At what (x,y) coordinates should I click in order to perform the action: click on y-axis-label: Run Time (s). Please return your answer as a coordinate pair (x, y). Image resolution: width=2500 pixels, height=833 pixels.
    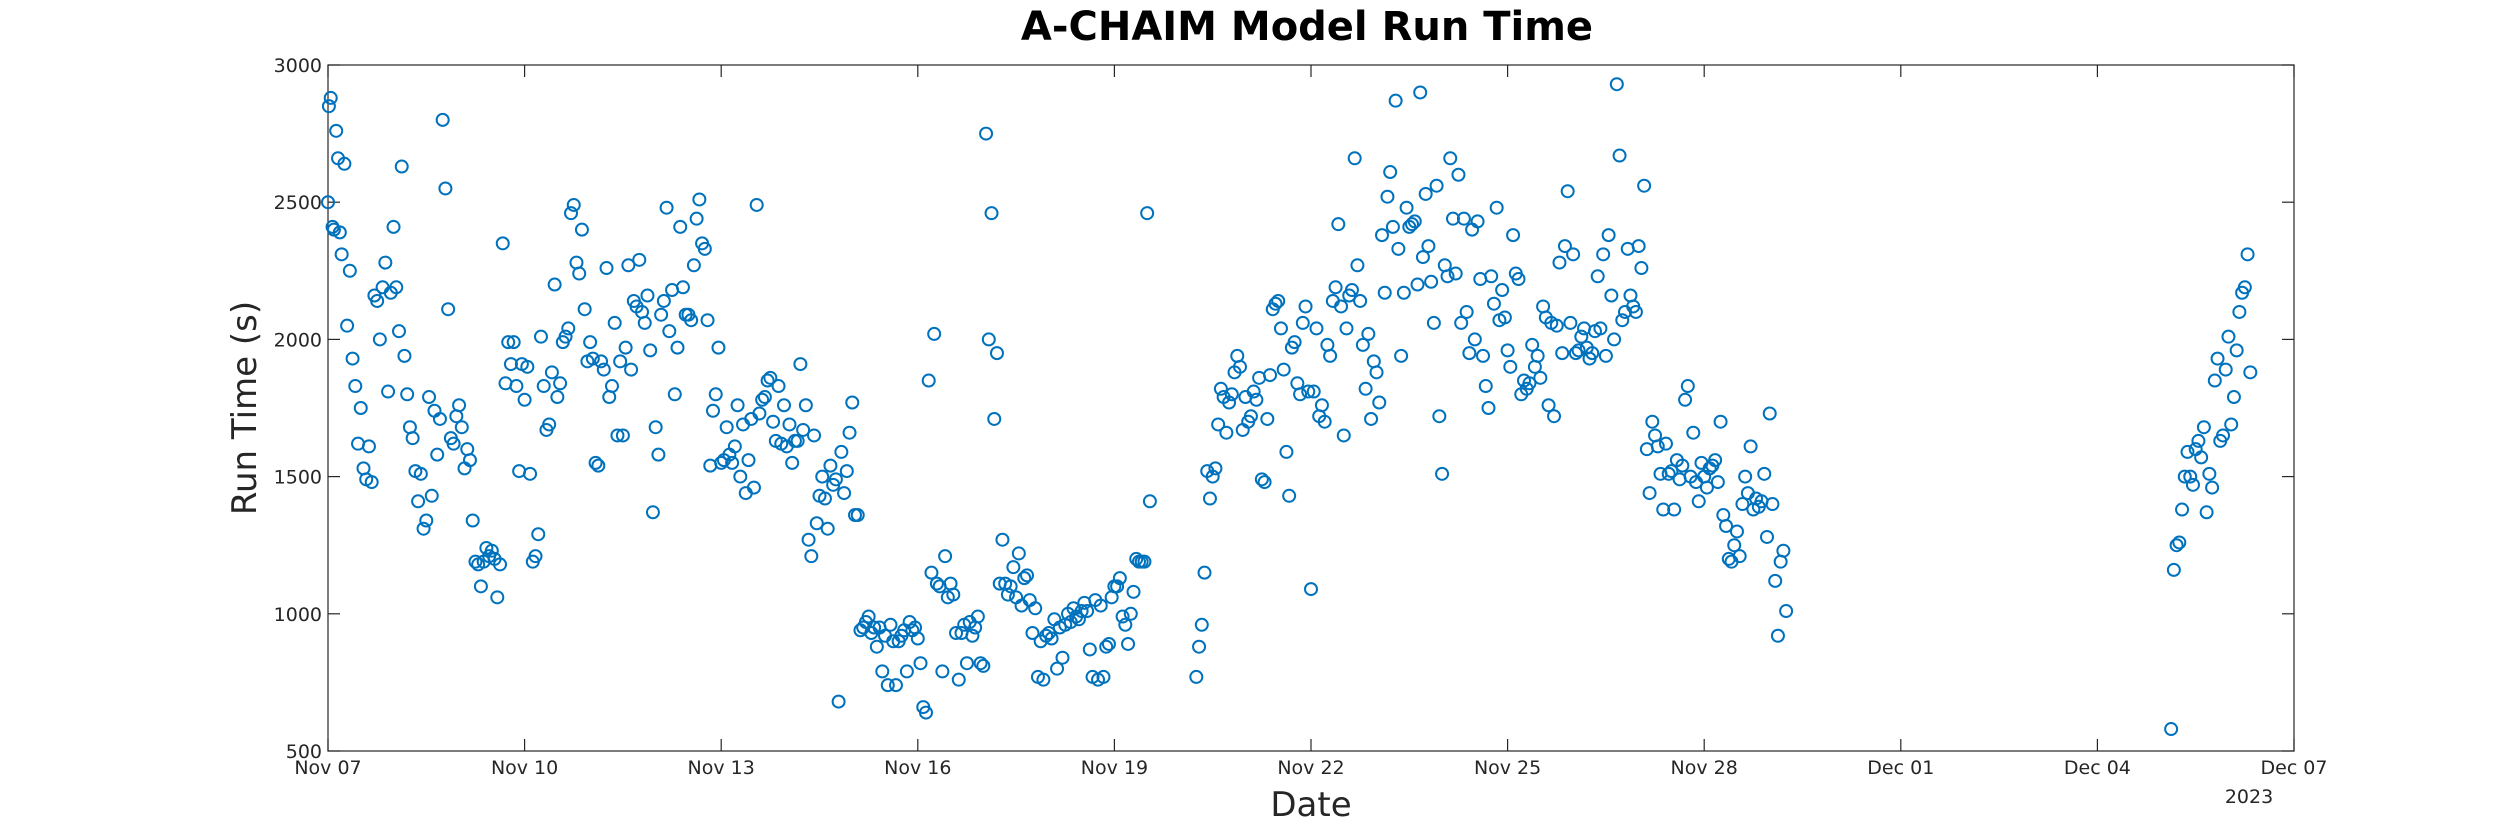
    Looking at the image, I should click on (245, 408).